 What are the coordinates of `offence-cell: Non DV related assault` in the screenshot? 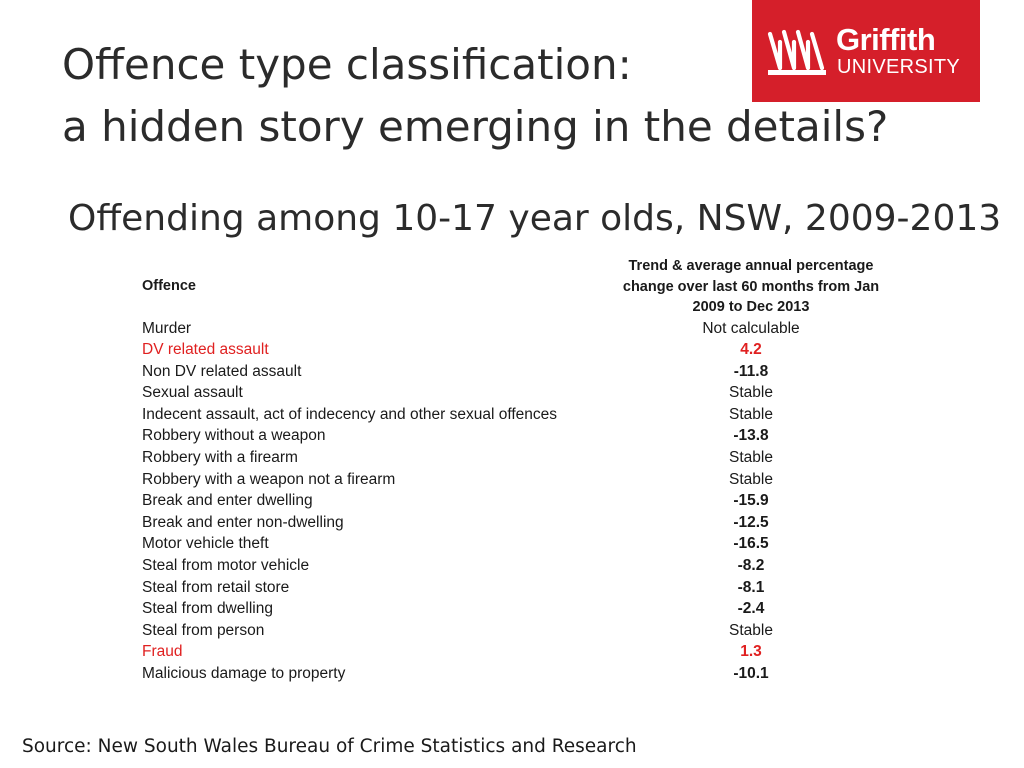 It's located at (222, 371).